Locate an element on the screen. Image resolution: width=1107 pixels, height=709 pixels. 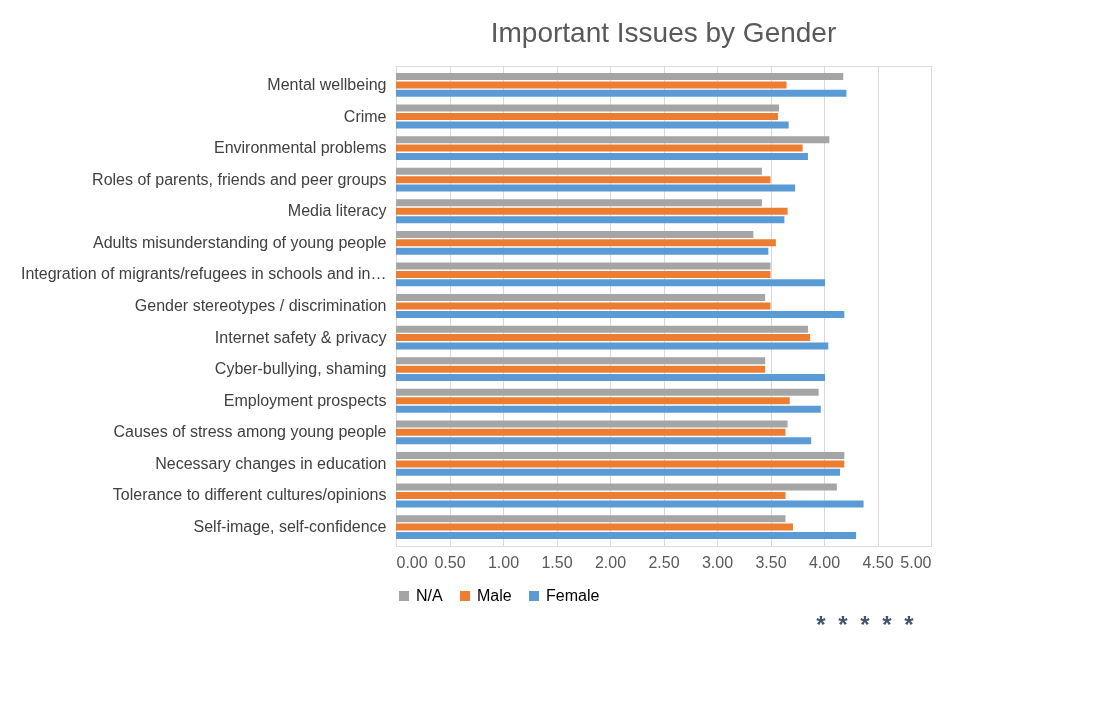
chart-title: Important Issues by Gender is located at coordinates (663, 32).